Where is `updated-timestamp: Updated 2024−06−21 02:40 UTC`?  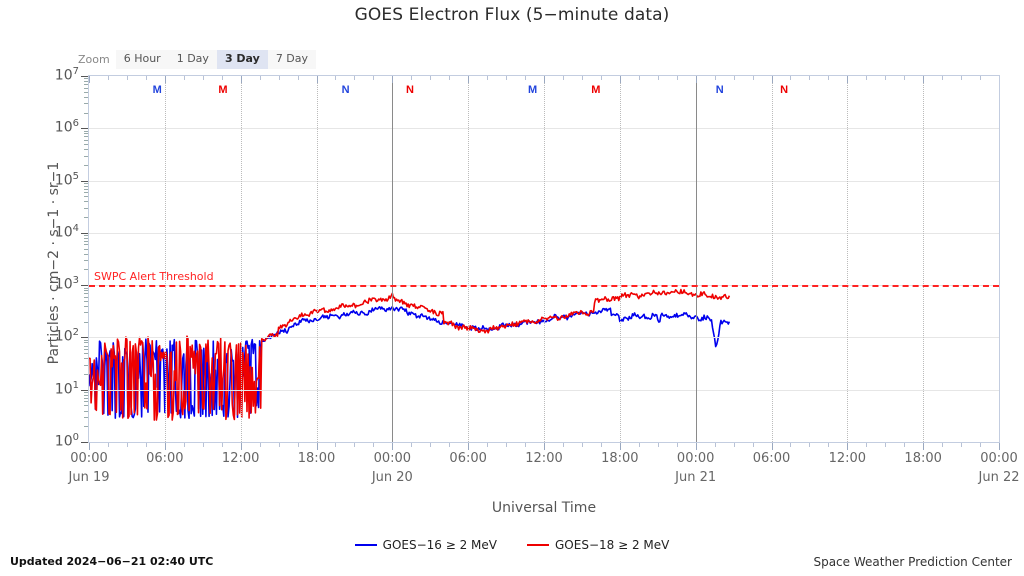 updated-timestamp: Updated 2024−06−21 02:40 UTC is located at coordinates (112, 561).